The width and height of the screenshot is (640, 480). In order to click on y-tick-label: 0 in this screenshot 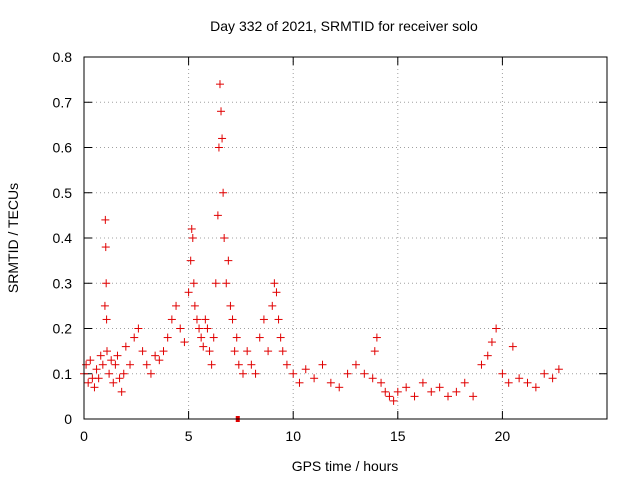, I will do `click(68, 419)`.